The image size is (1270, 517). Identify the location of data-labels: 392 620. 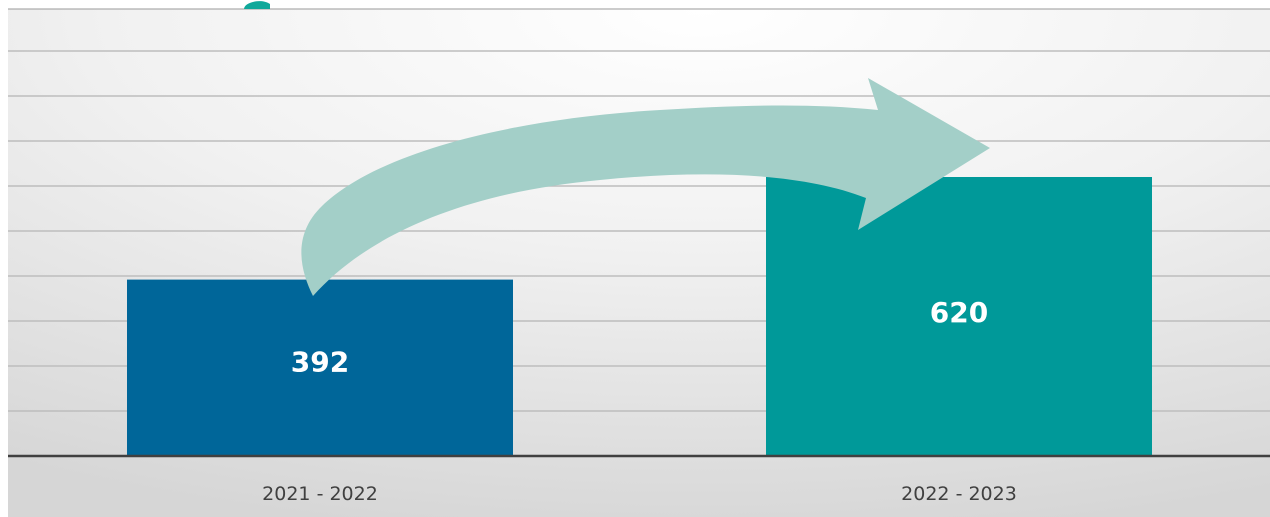
(639, 337).